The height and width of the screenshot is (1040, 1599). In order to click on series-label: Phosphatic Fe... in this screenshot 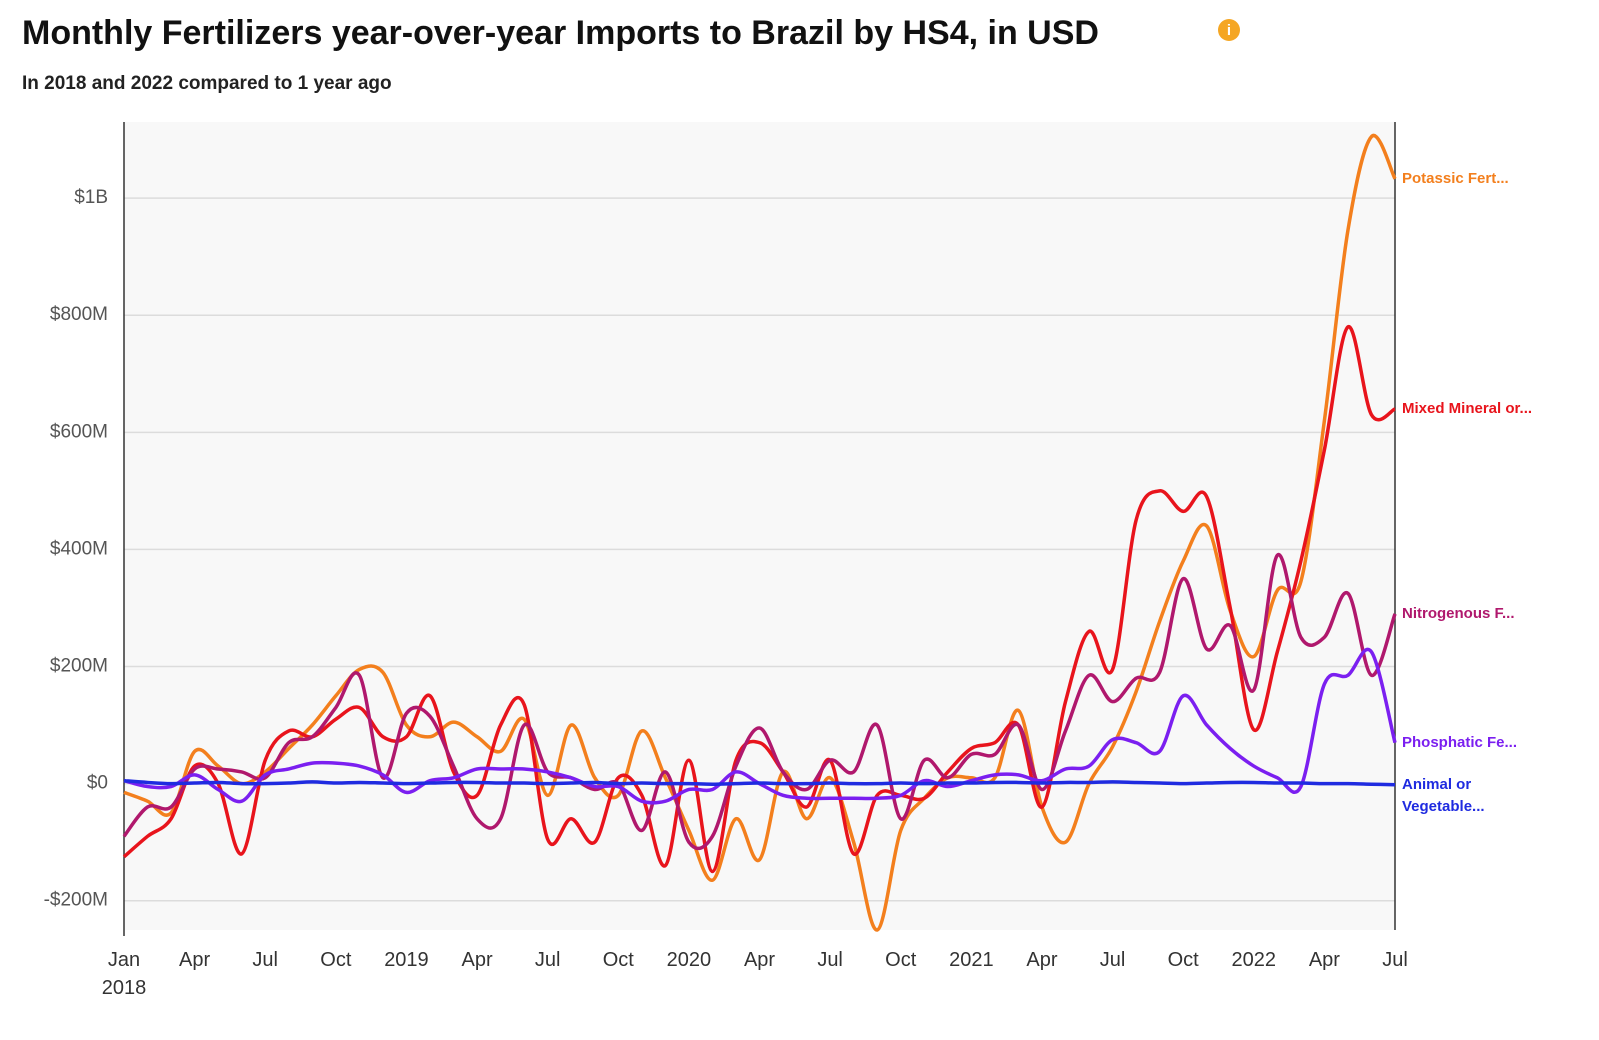, I will do `click(1460, 742)`.